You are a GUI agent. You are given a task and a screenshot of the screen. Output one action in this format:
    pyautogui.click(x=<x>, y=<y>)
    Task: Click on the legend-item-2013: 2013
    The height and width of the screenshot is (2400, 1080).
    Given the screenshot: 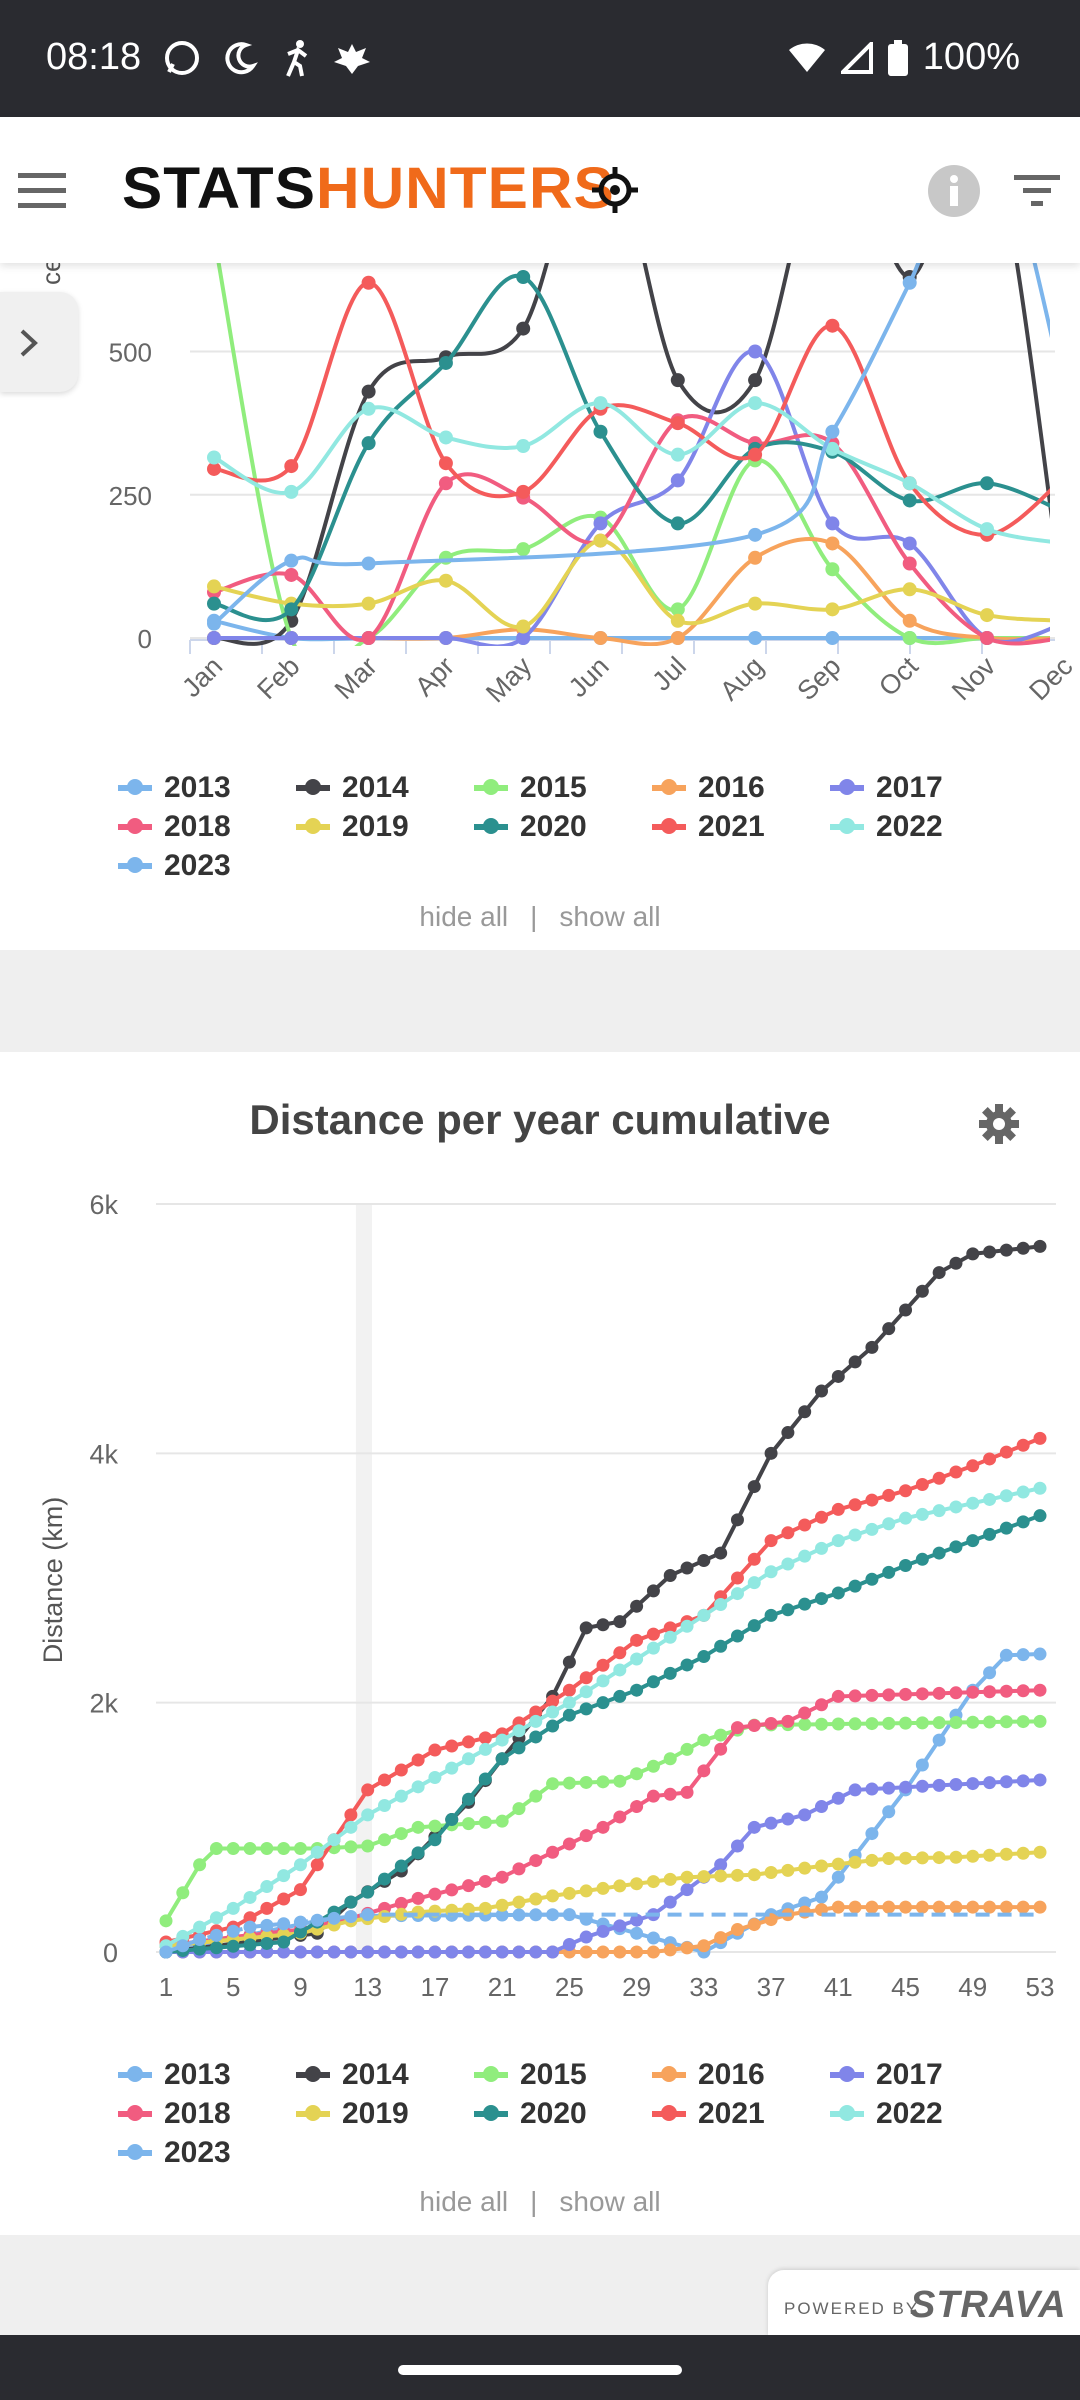 What is the action you would take?
    pyautogui.click(x=174, y=788)
    